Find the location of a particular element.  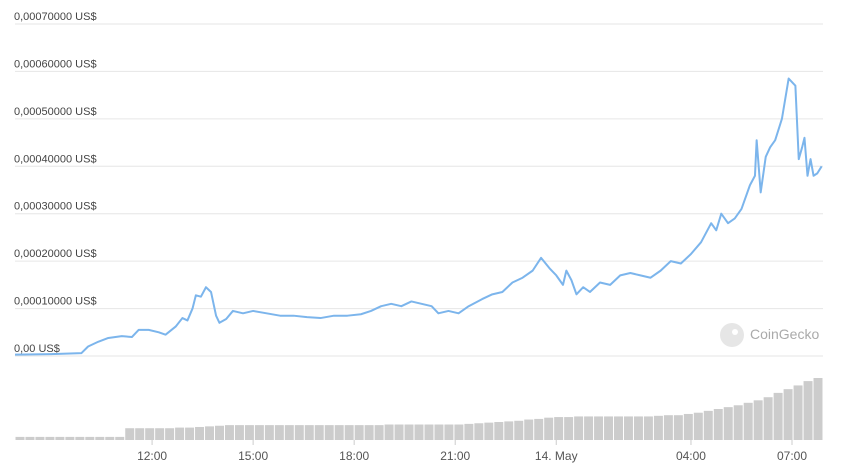

watermark-text: CoinGecko is located at coordinates (784, 334).